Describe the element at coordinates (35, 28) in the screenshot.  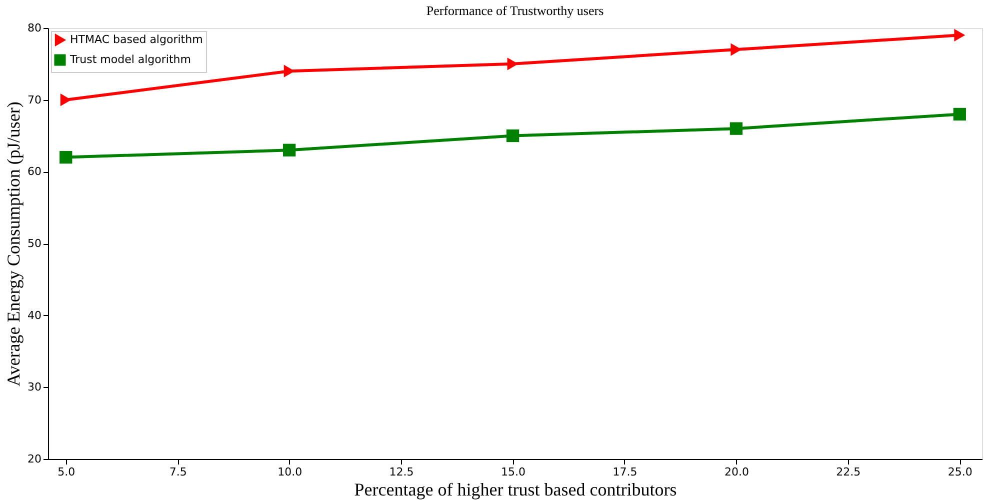
I see `y-tick-label: 80` at that location.